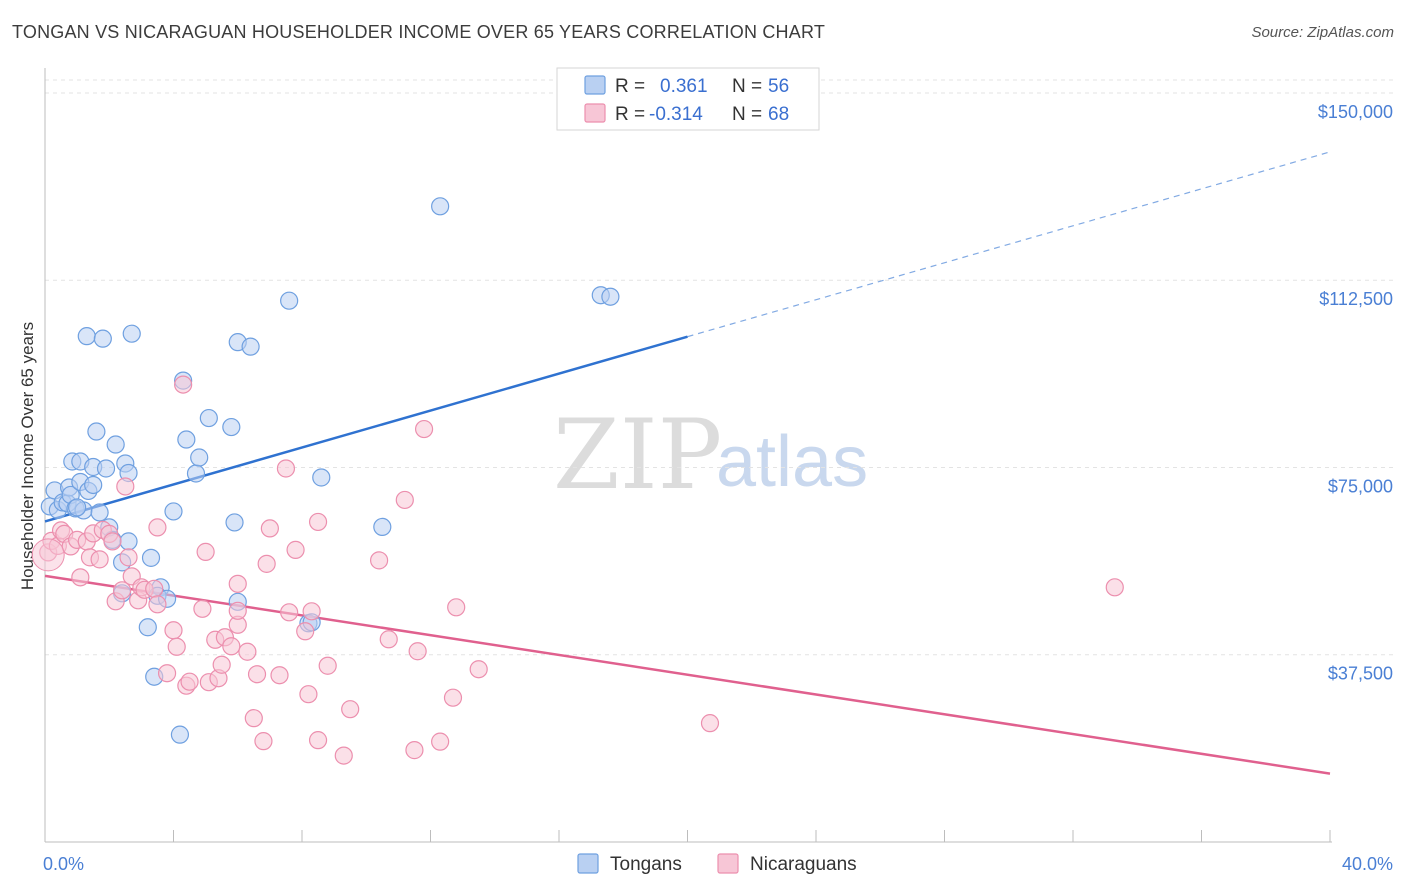  What do you see at coordinates (684, 86) in the screenshot?
I see `legend-r-value-tongans: 0.361` at bounding box center [684, 86].